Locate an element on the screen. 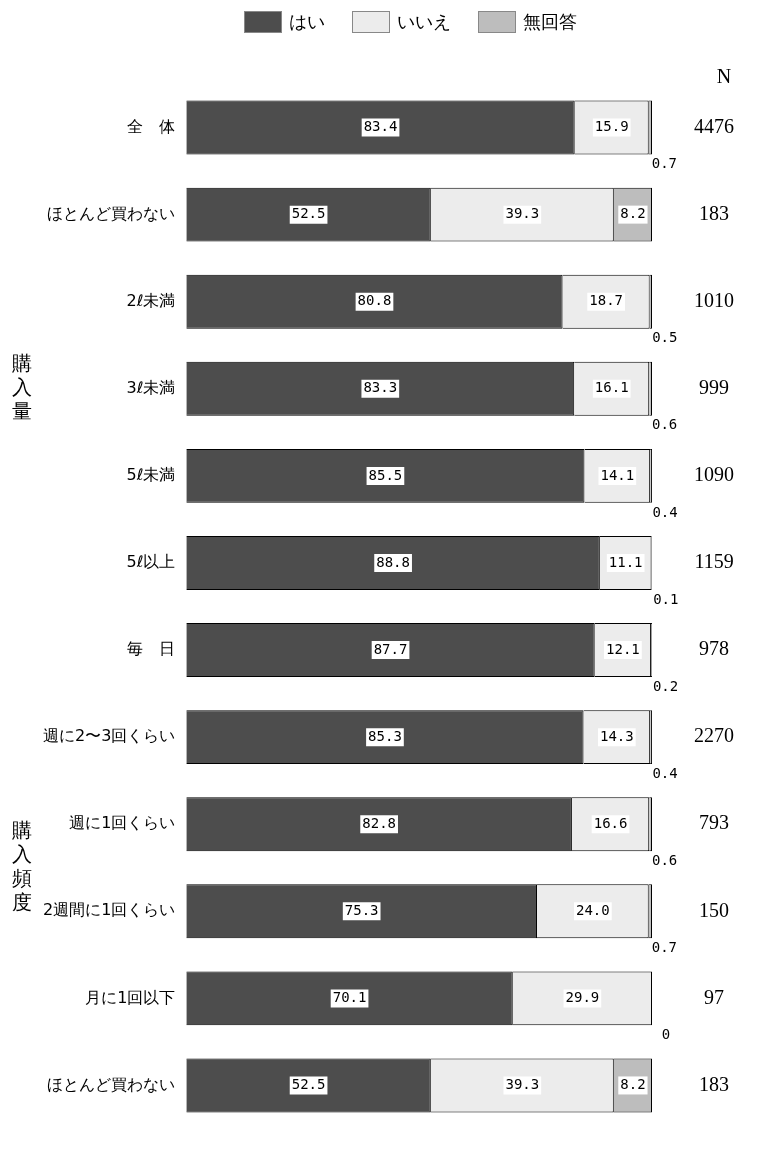  y-tick-label: 週に1回くらい is located at coordinates (122, 823).